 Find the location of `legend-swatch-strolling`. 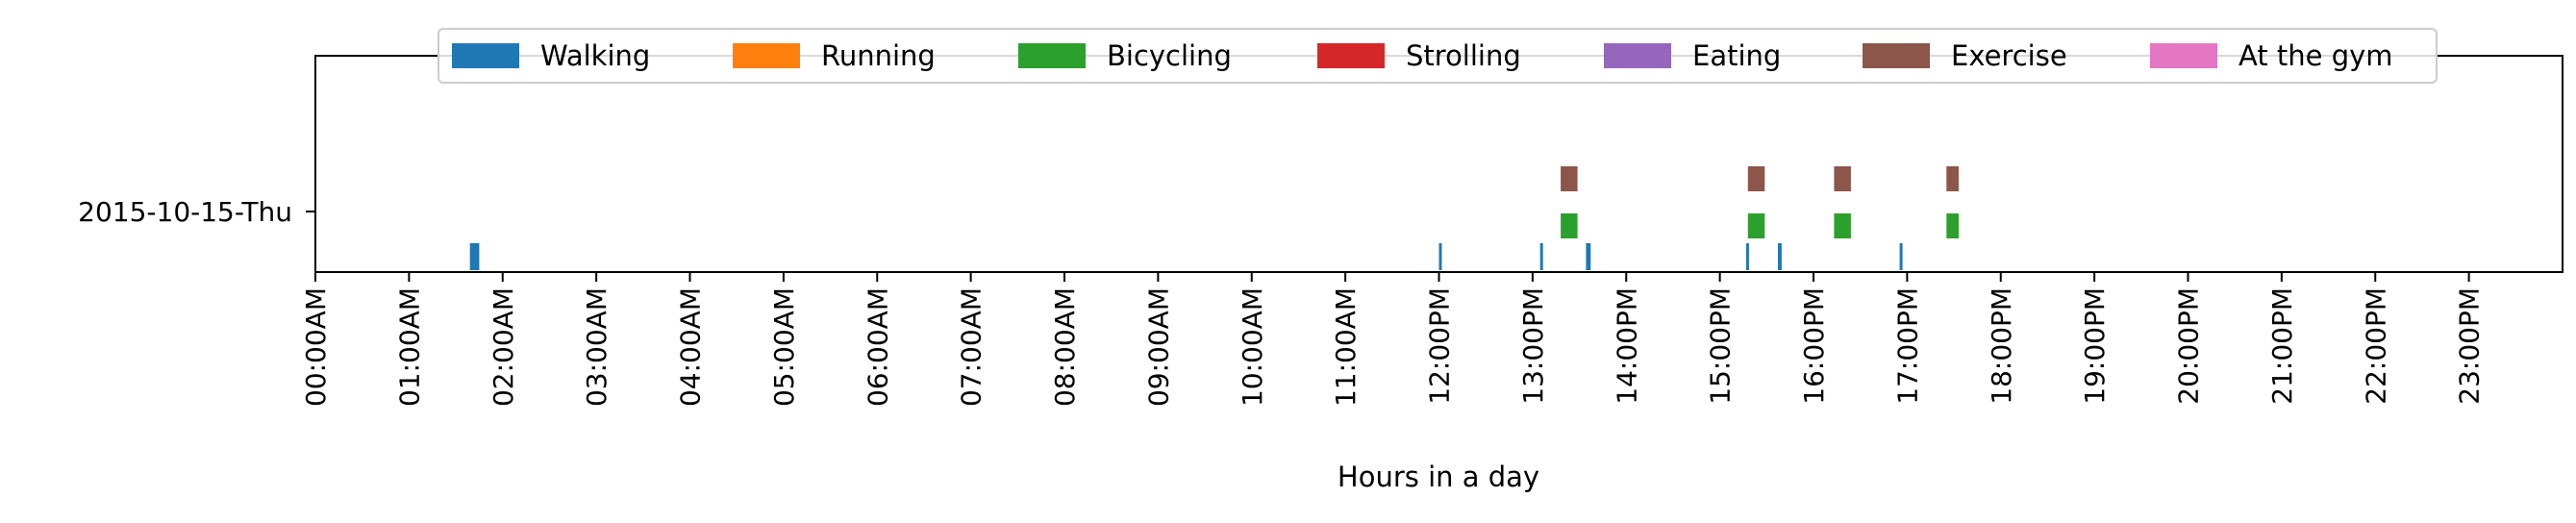

legend-swatch-strolling is located at coordinates (1351, 56).